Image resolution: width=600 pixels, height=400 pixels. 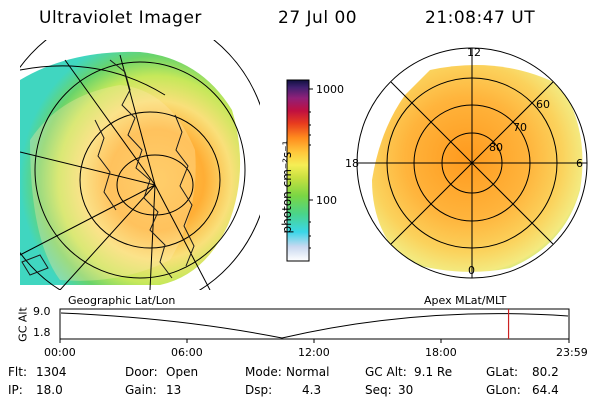 I want to click on geographic-projection-label: Geographic Lat/Lon, so click(x=122, y=300).